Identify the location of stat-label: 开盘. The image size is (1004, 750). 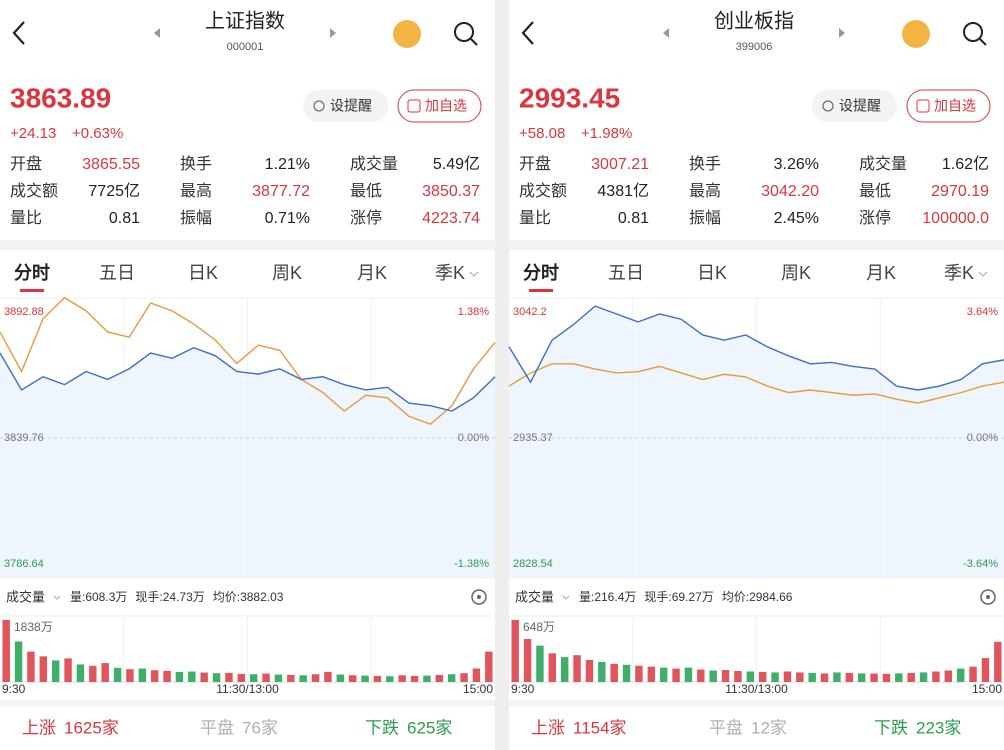
(26, 163).